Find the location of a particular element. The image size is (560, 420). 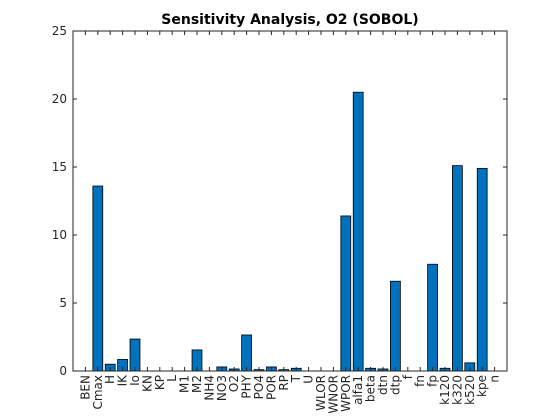

x-tick-label-H: H is located at coordinates (110, 379).